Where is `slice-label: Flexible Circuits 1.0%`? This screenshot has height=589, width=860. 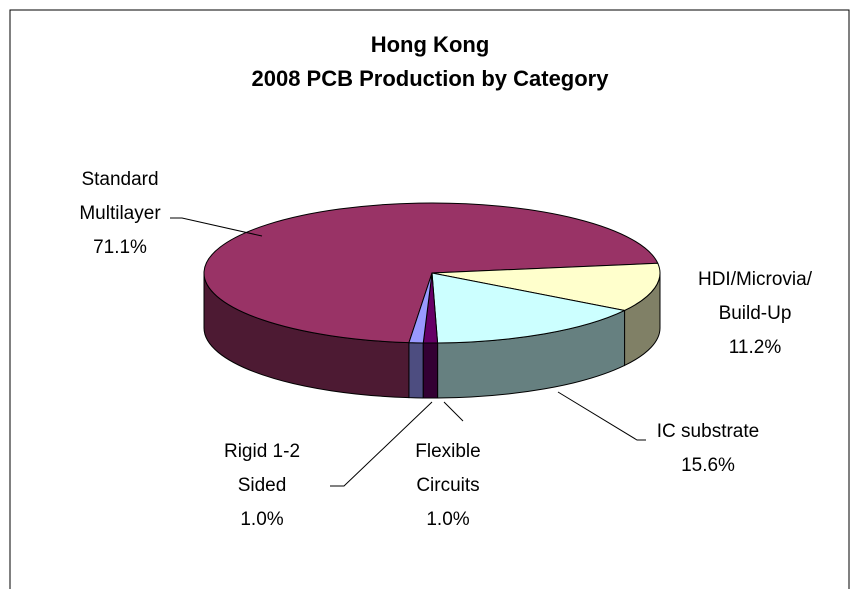
slice-label: Flexible Circuits 1.0% is located at coordinates (448, 486).